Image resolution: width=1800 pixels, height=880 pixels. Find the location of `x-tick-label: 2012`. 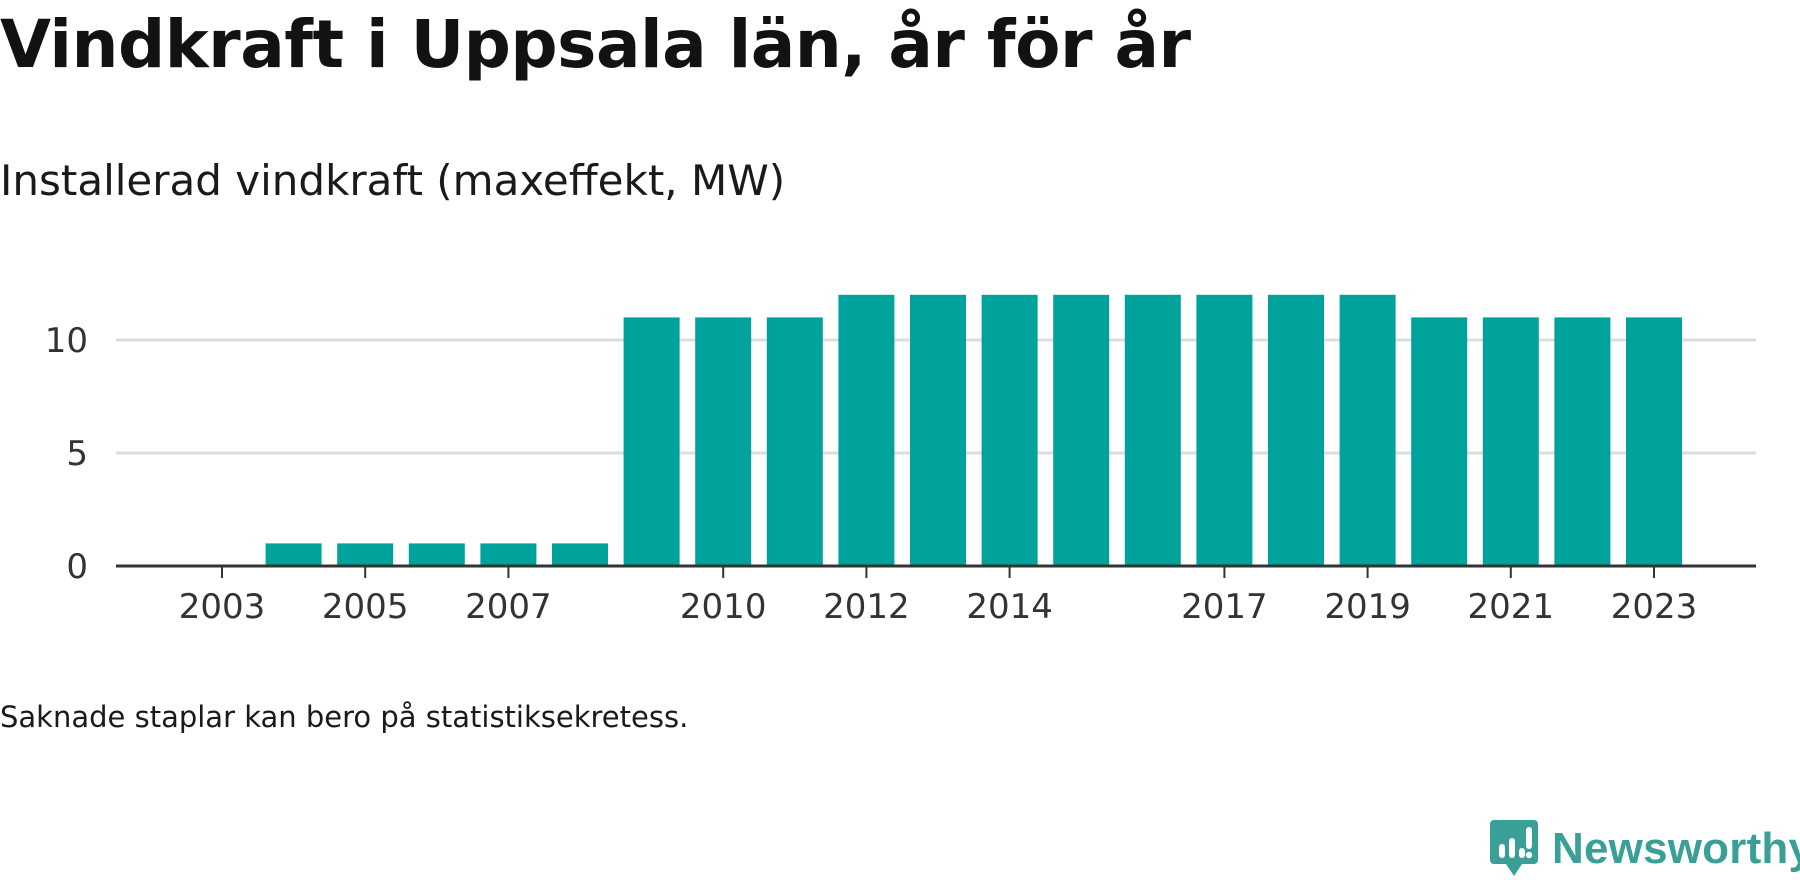

x-tick-label: 2012 is located at coordinates (866, 607).